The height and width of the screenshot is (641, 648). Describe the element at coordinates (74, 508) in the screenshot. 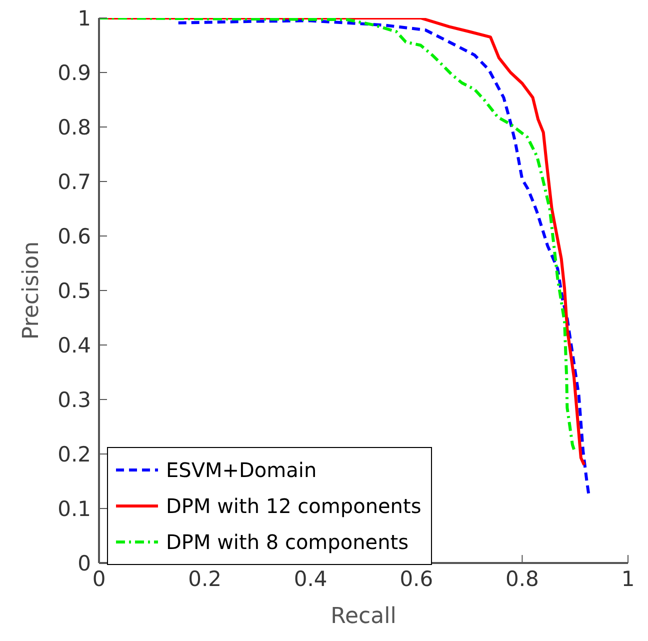

I see `y-tick-label: 0.1` at that location.